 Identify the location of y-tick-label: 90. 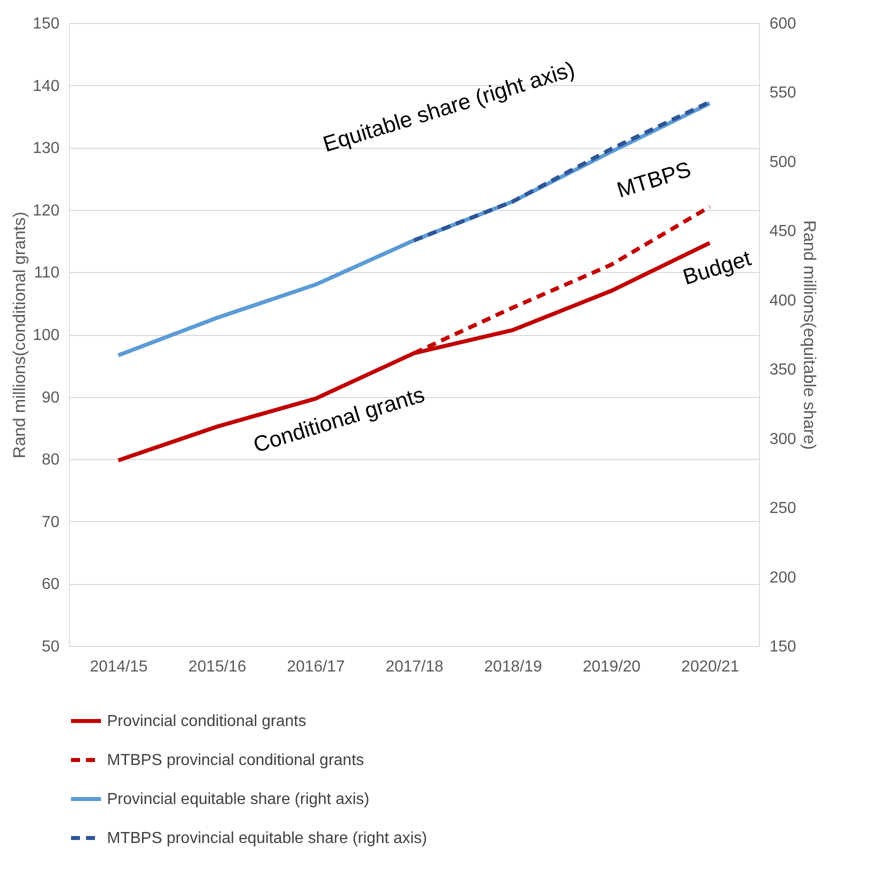
(51, 397).